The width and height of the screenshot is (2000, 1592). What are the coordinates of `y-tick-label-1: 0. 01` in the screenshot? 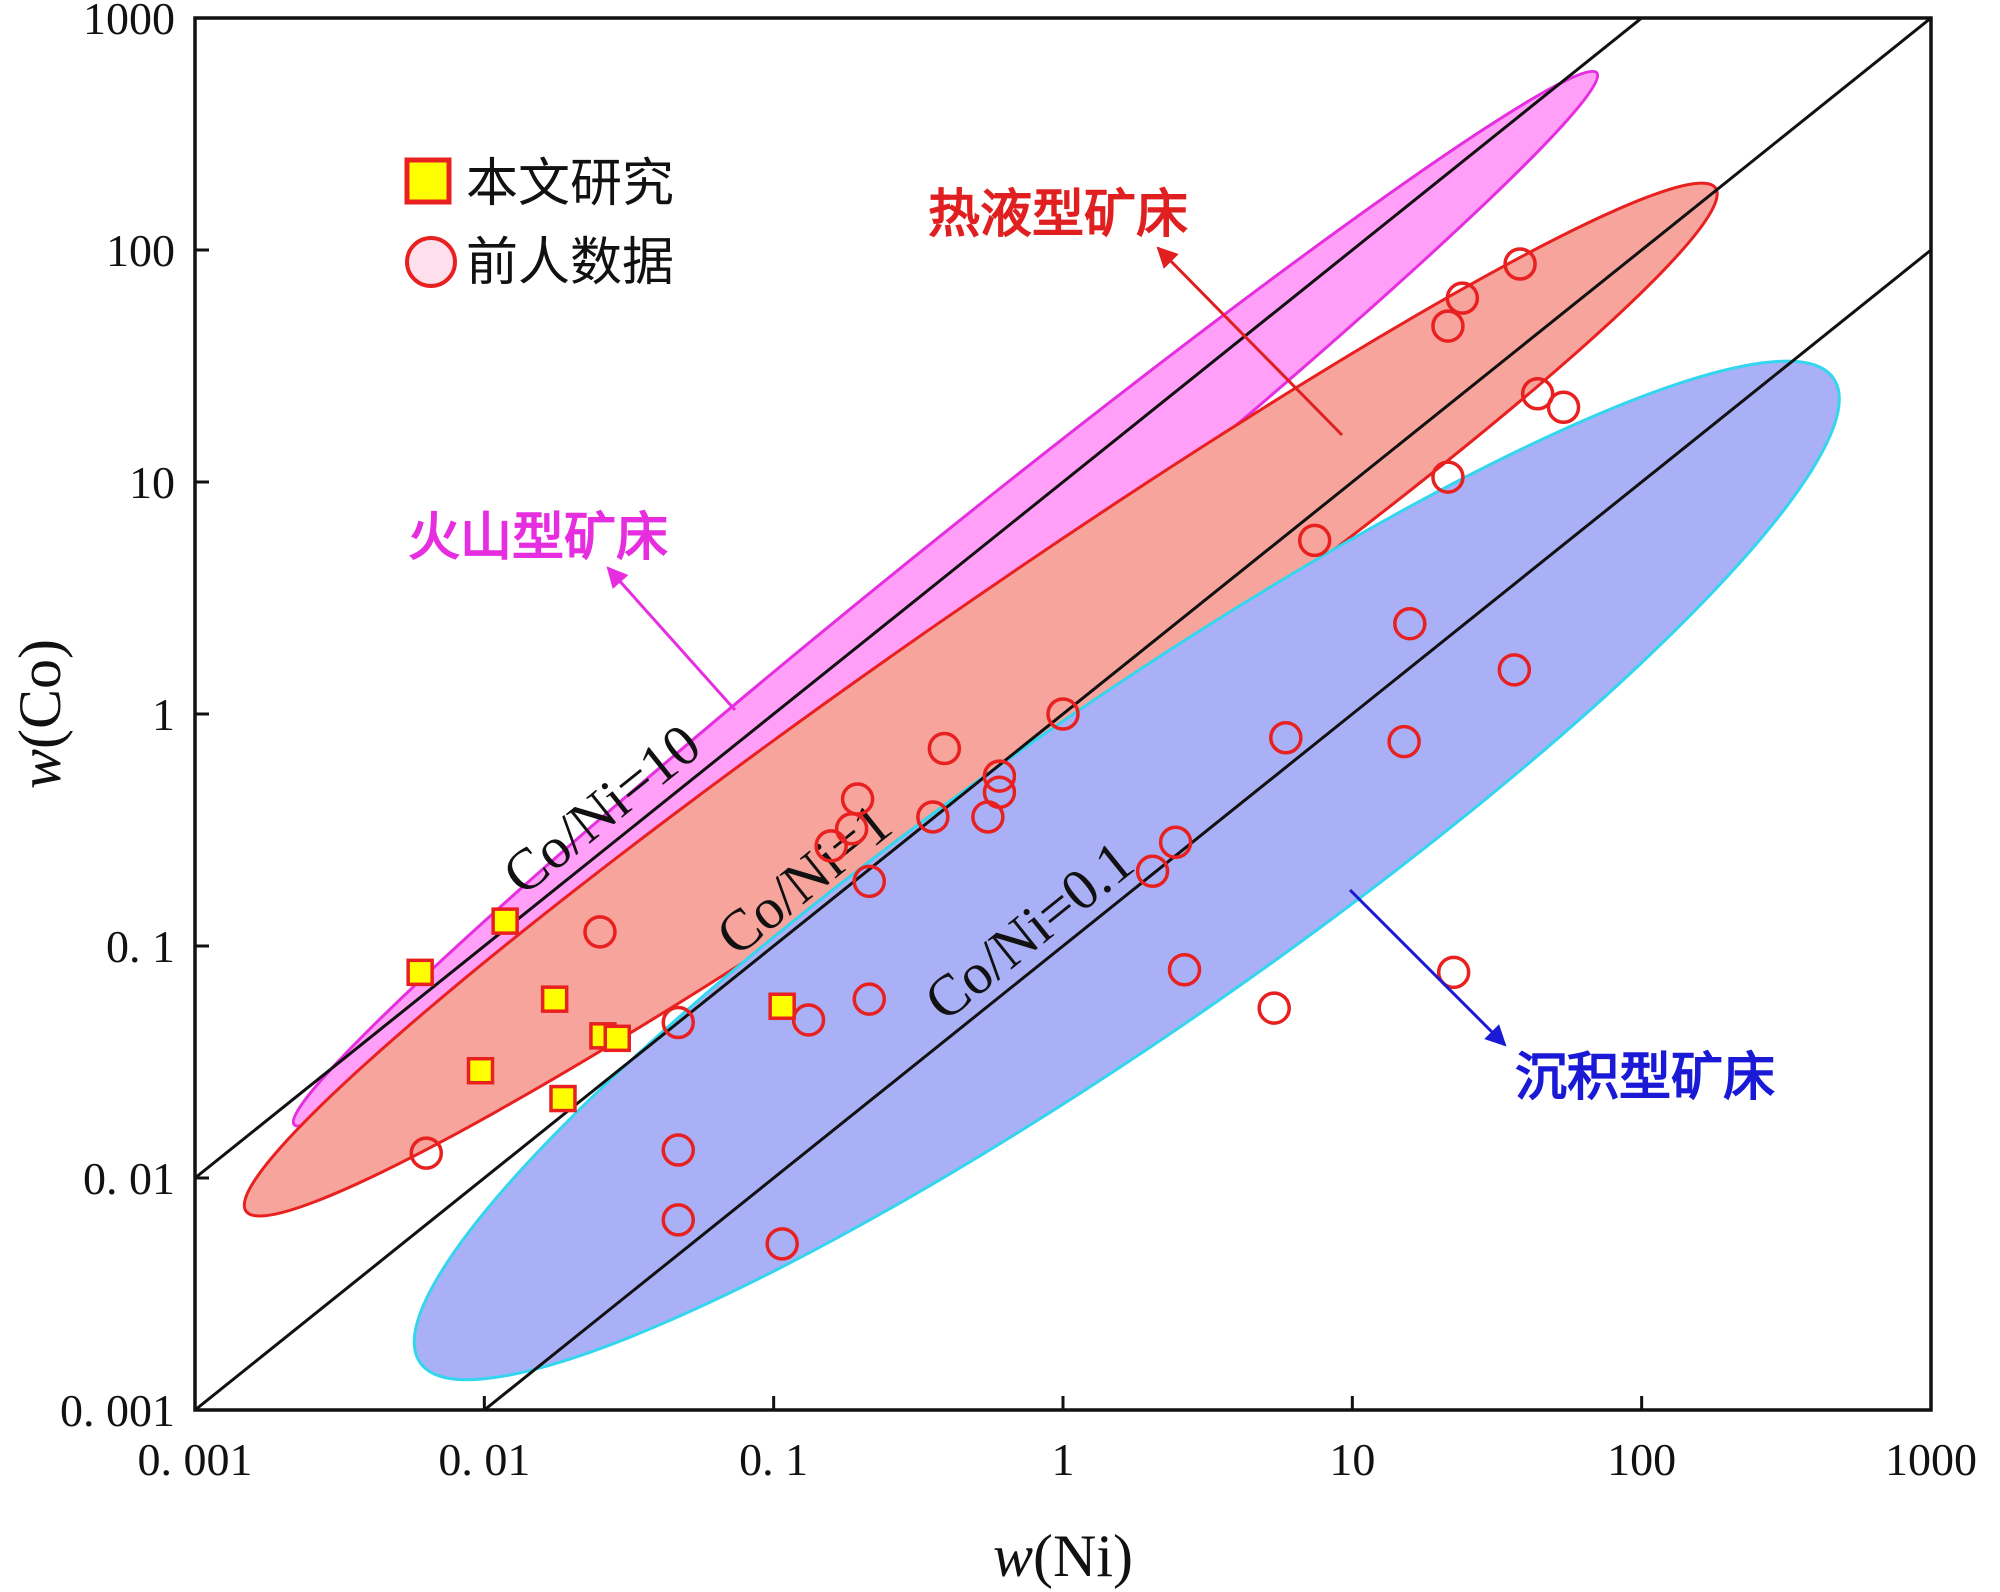 It's located at (129, 1178).